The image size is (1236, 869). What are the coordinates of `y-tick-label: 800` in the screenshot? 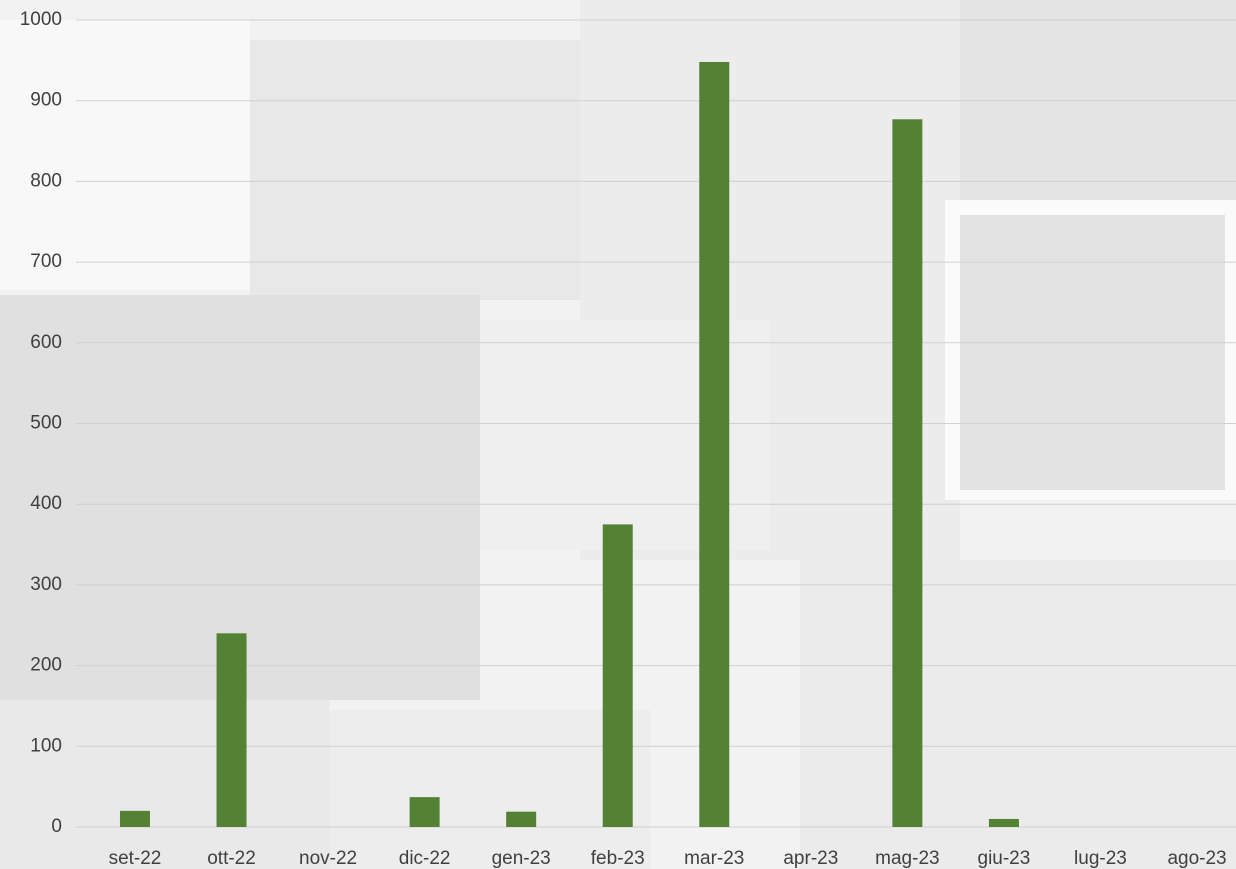 It's located at (46, 180).